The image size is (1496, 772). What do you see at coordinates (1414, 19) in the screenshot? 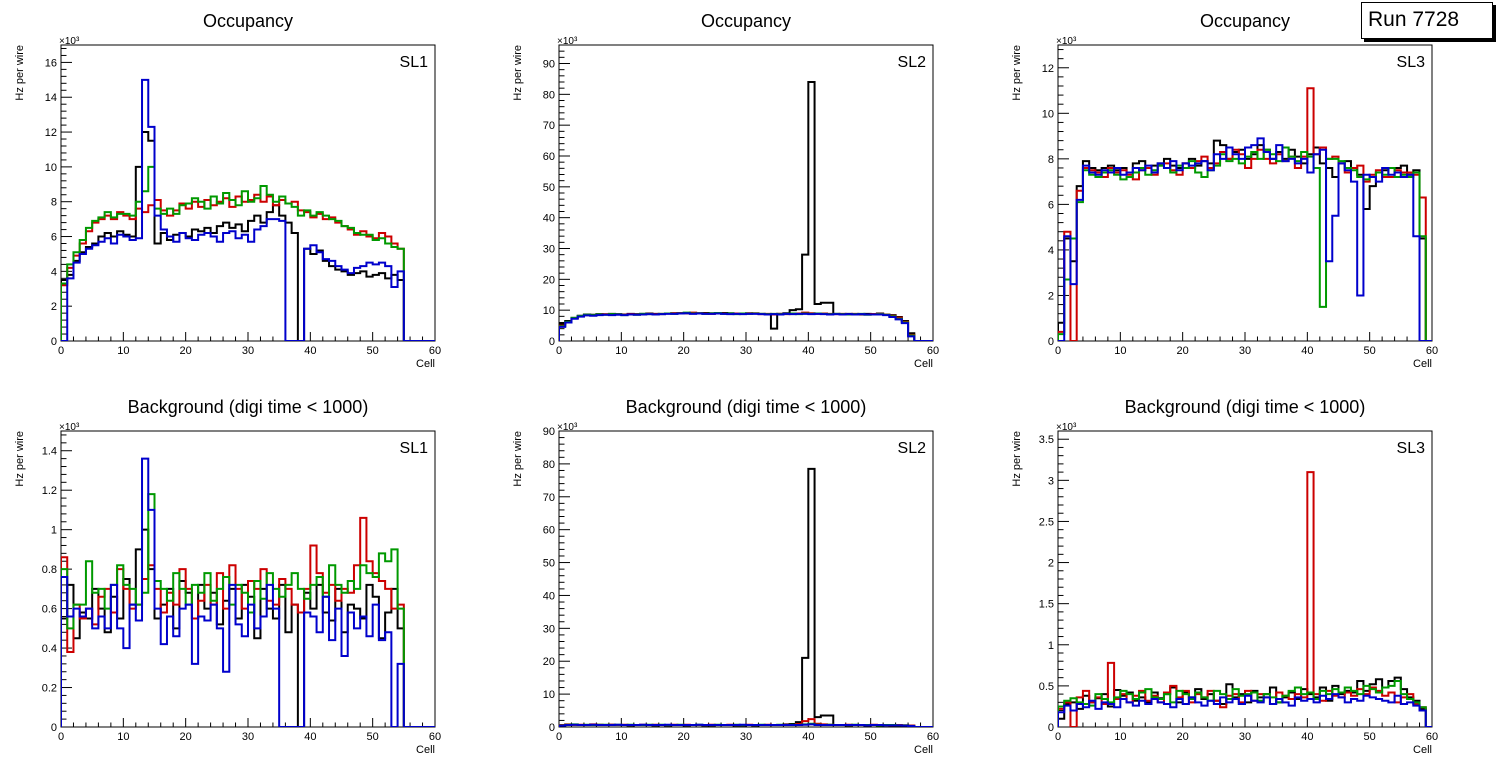
I see `run-label: Run 7728` at bounding box center [1414, 19].